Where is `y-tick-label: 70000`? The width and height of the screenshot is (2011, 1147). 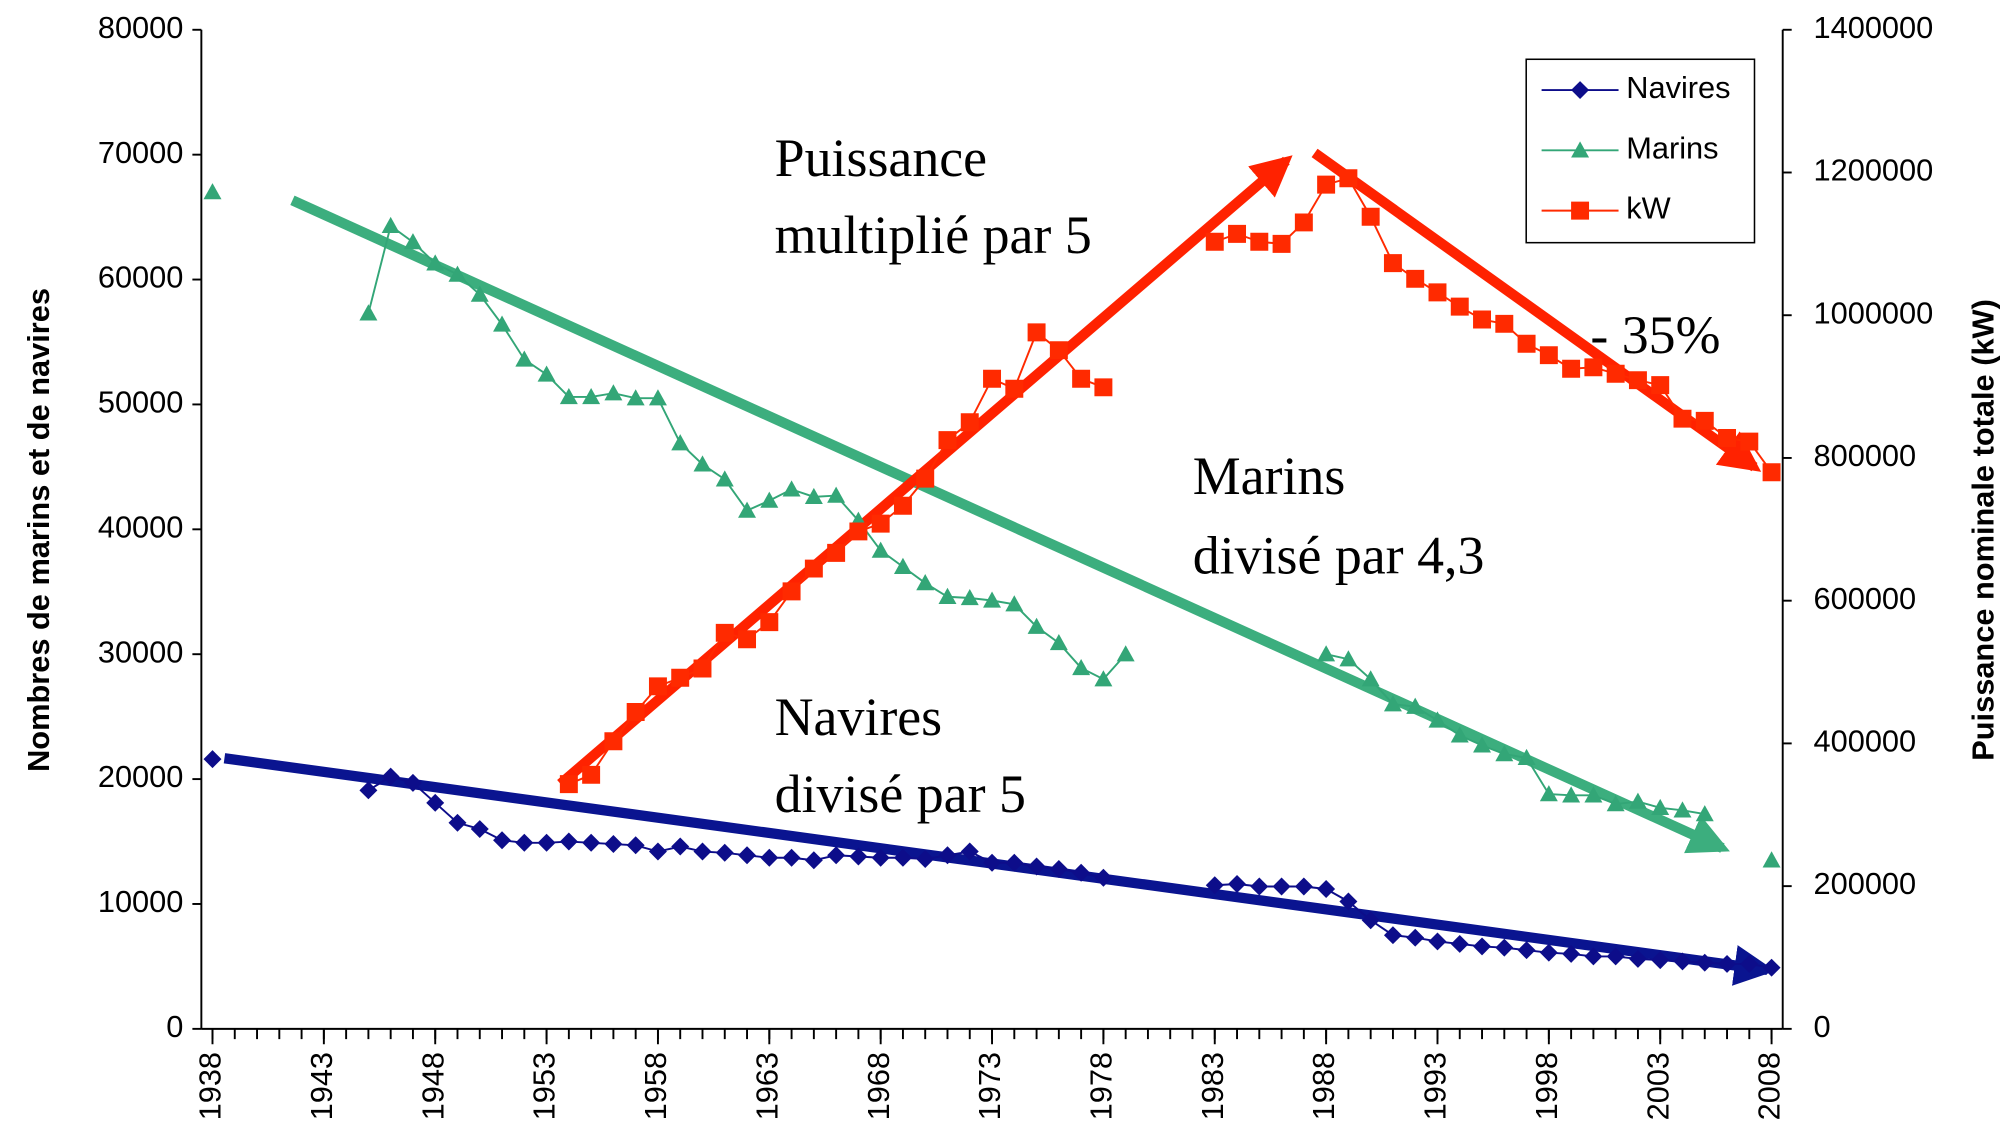 y-tick-label: 70000 is located at coordinates (141, 152).